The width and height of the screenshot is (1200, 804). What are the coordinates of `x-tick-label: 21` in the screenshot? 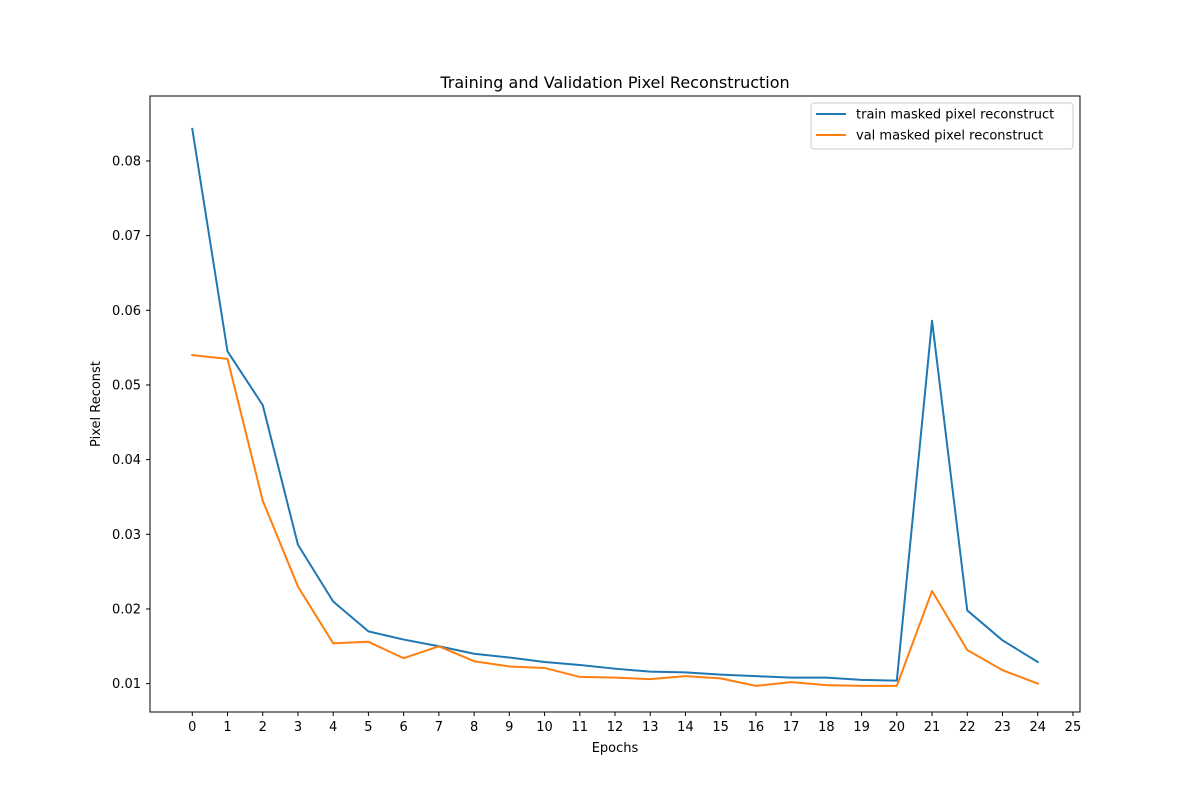 It's located at (932, 727).